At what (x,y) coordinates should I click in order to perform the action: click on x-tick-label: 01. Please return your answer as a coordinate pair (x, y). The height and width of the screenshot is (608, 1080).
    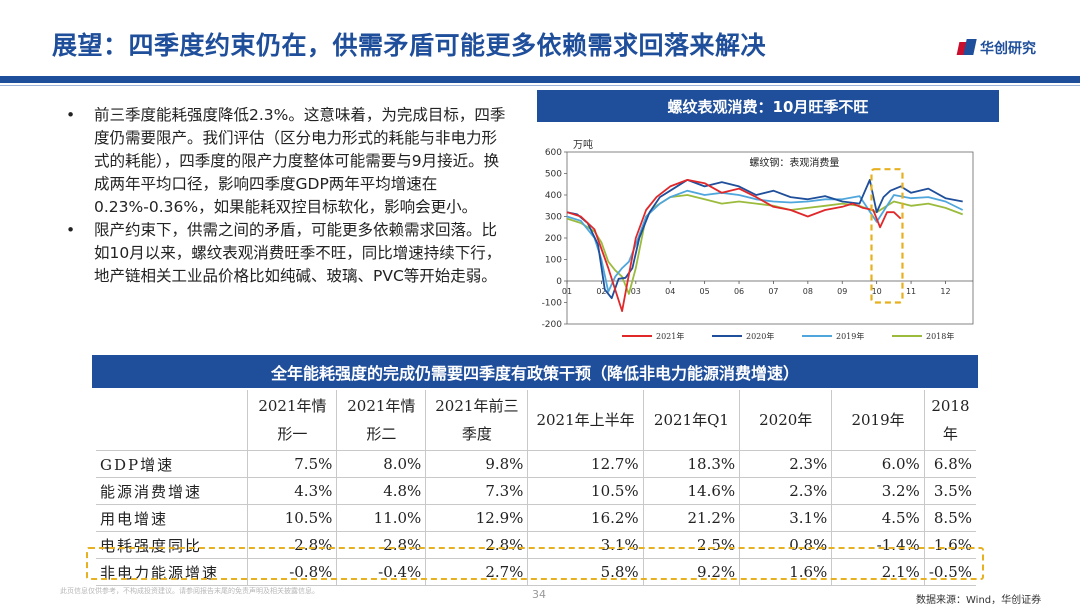
    Looking at the image, I should click on (567, 291).